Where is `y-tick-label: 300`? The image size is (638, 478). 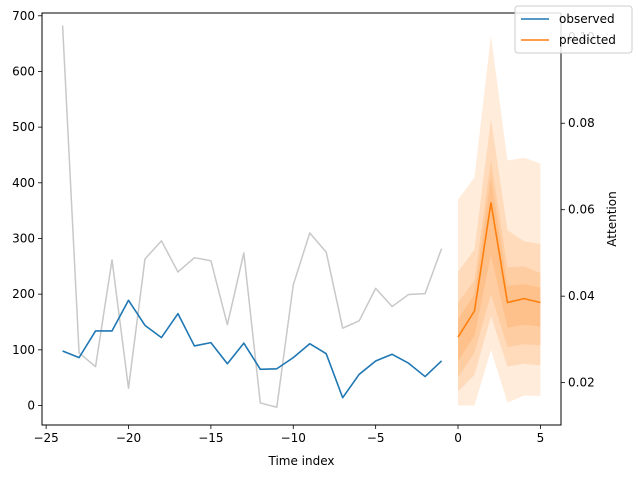
y-tick-label: 300 is located at coordinates (23, 238).